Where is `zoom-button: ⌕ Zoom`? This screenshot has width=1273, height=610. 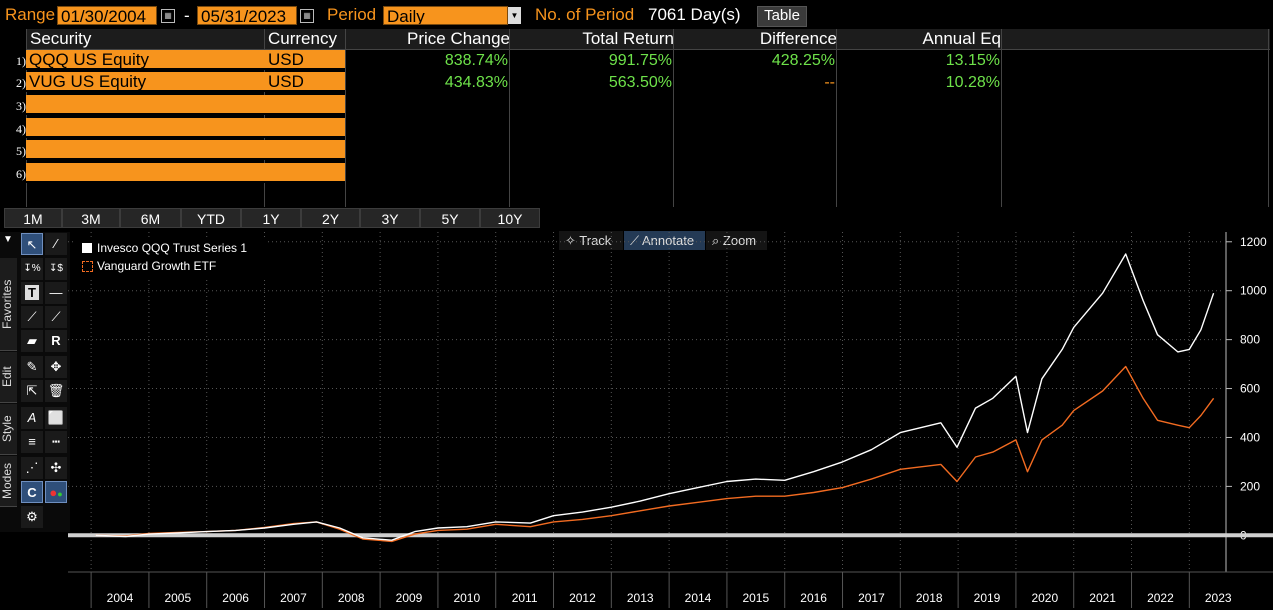 zoom-button: ⌕ Zoom is located at coordinates (736, 240).